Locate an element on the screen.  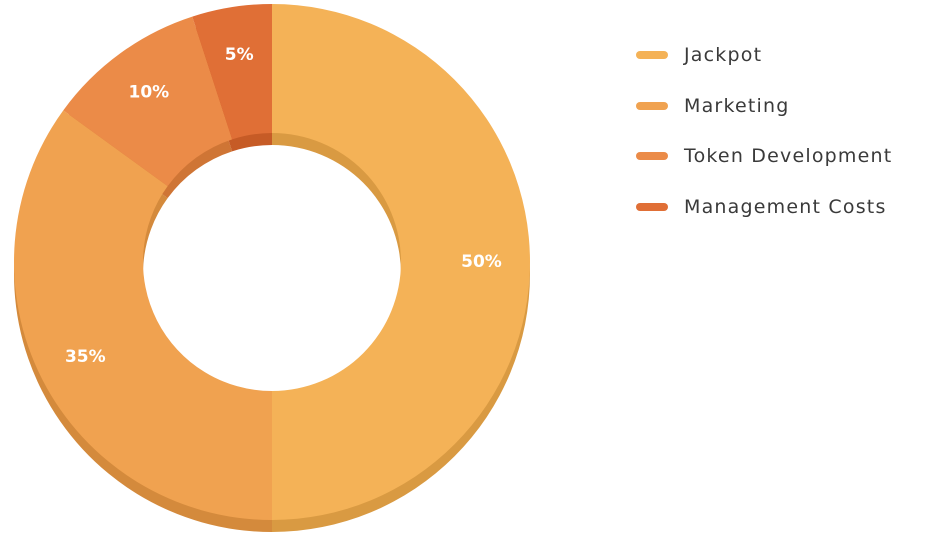
legend-item-management-costs: Management Costs is located at coordinates (764, 207).